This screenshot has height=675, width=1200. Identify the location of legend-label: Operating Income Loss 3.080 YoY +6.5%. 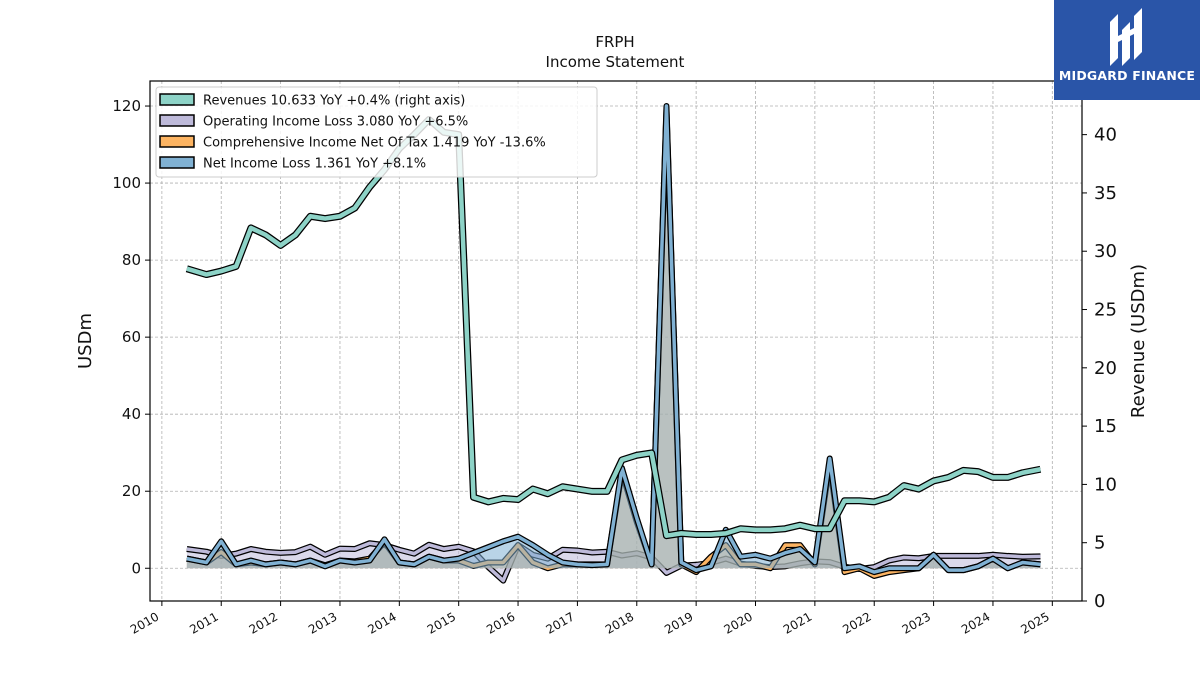
(335, 122).